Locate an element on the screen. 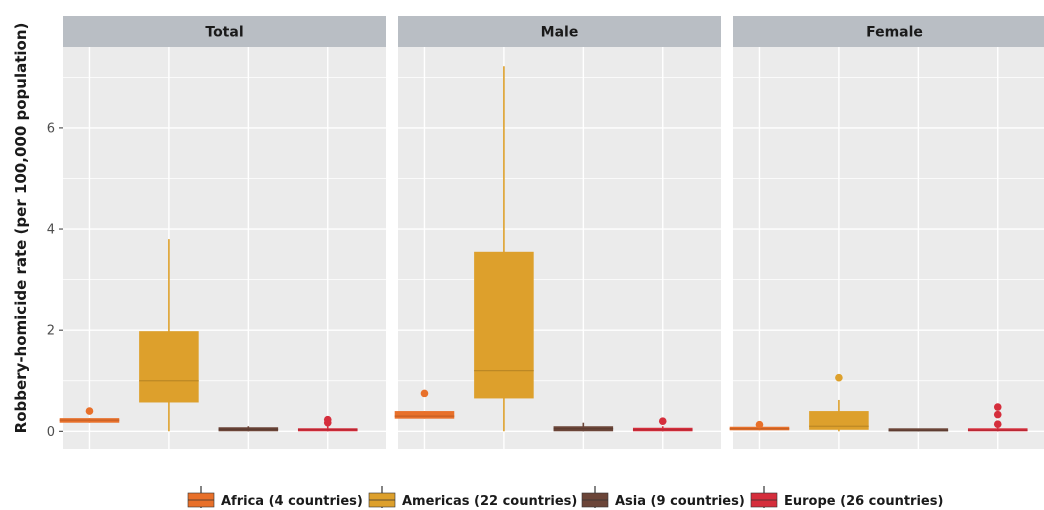 The width and height of the screenshot is (1044, 510). legend-item-asia: Asia (9 countries) is located at coordinates (663, 497).